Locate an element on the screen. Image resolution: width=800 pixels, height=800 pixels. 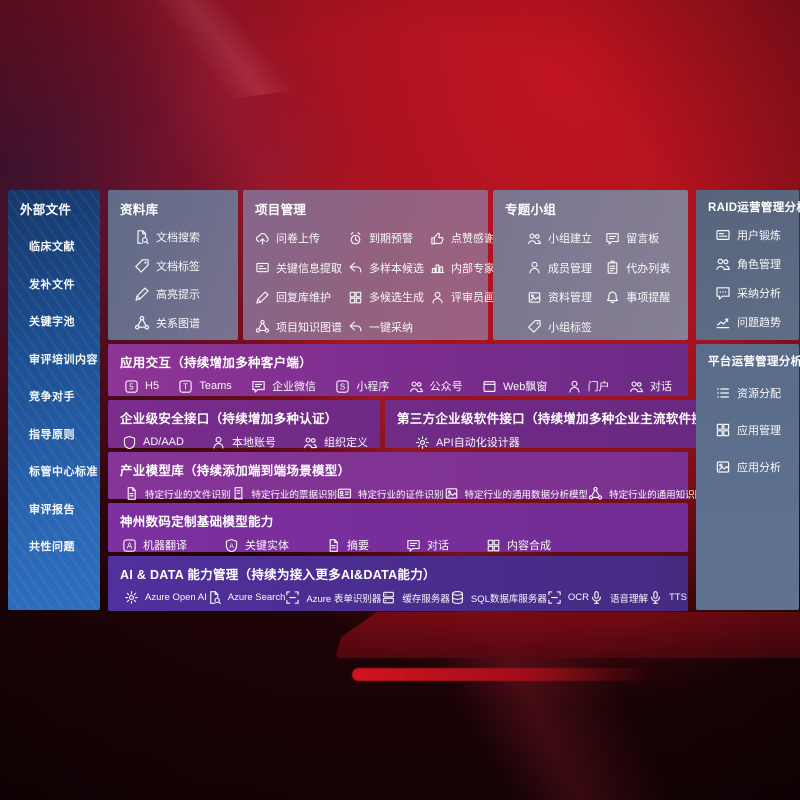
ai-data-item-label: TTS is located at coordinates (678, 597).